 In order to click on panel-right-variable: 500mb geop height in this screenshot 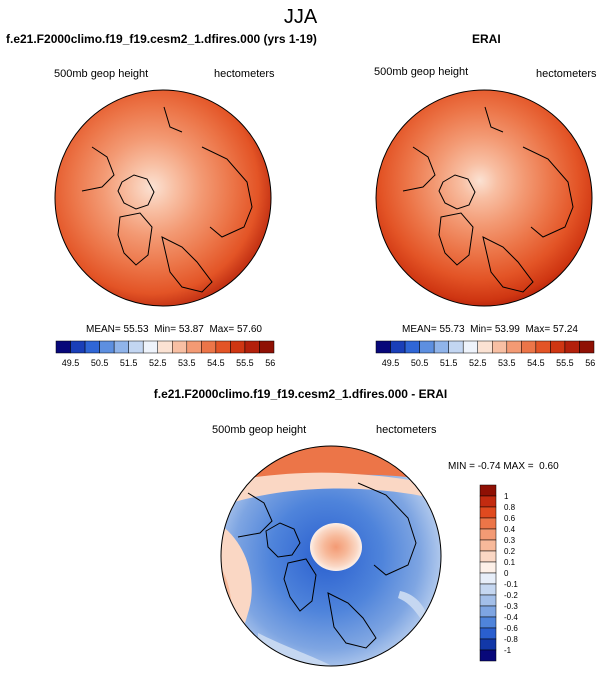, I will do `click(421, 72)`.